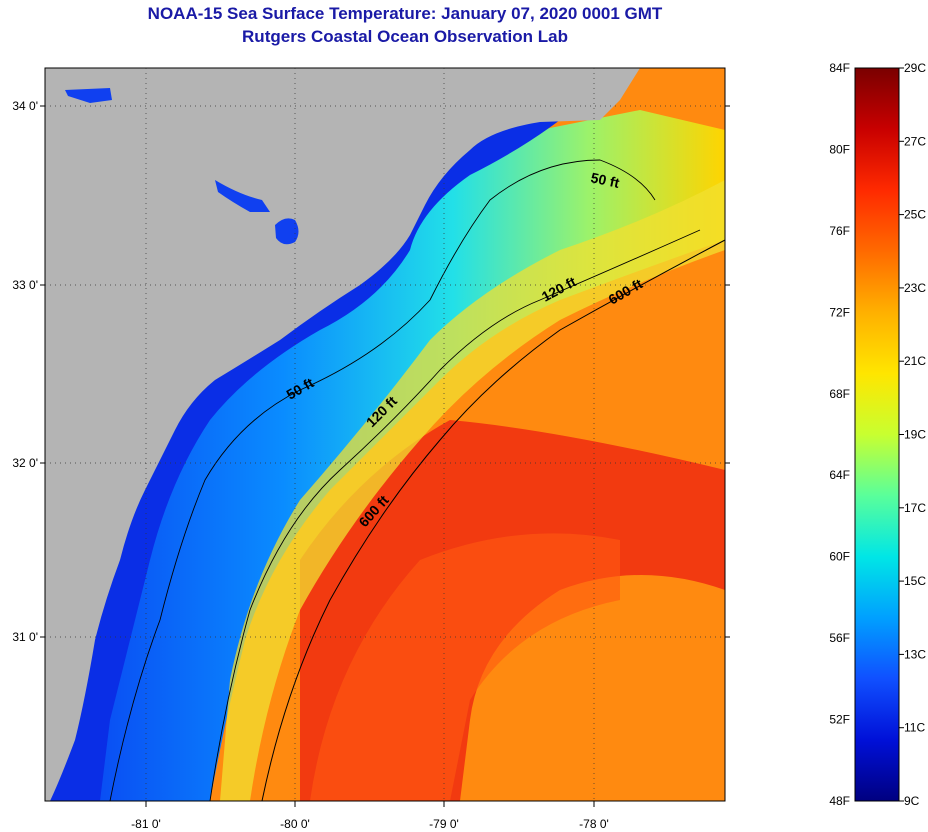  What do you see at coordinates (915, 288) in the screenshot?
I see `celsius-label: 23C` at bounding box center [915, 288].